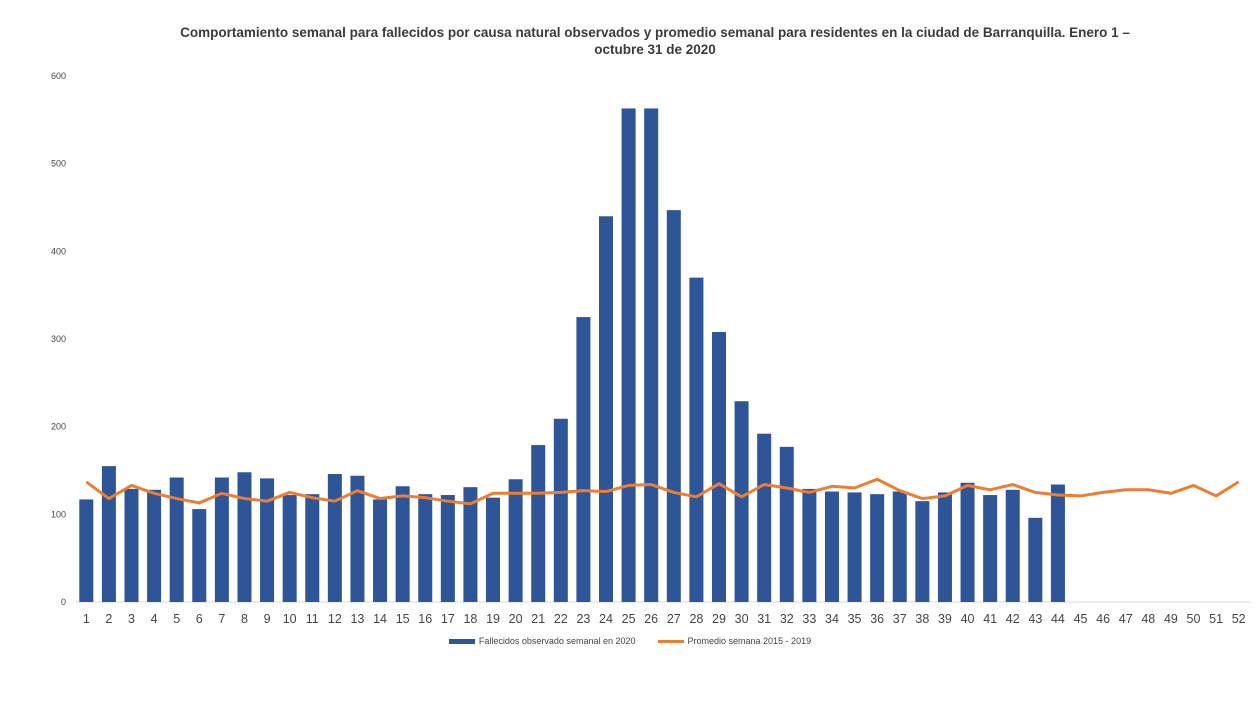 This screenshot has width=1260, height=705. Describe the element at coordinates (448, 619) in the screenshot. I see `x-tick-label: 17` at that location.